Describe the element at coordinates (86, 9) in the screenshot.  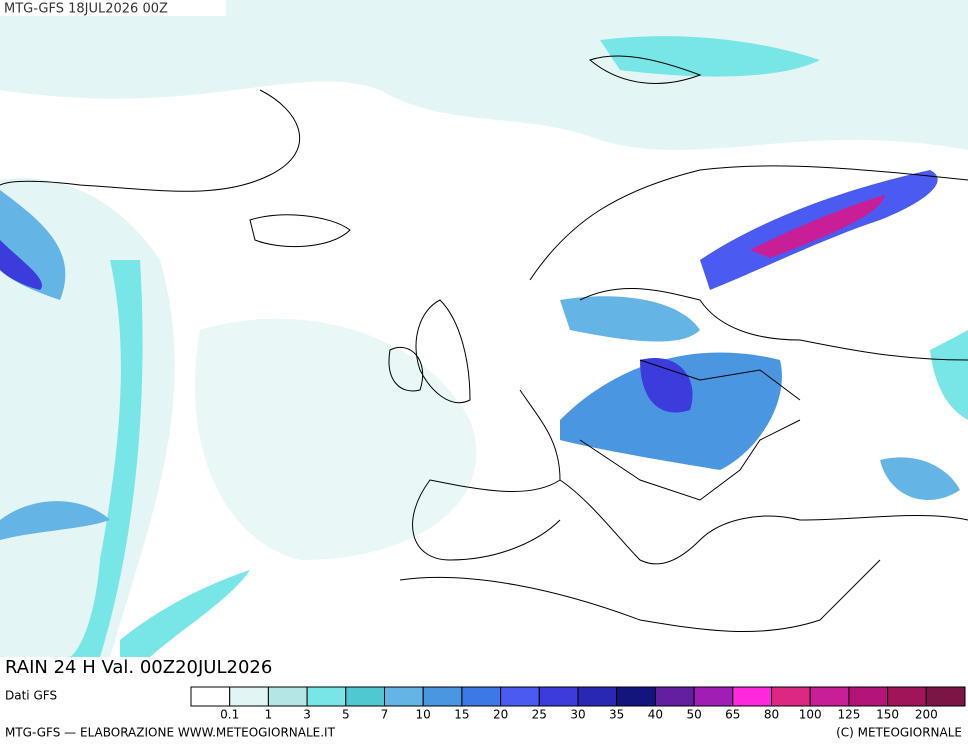
I see `run-label: MTG-GFS 18JUL2026 00Z` at that location.